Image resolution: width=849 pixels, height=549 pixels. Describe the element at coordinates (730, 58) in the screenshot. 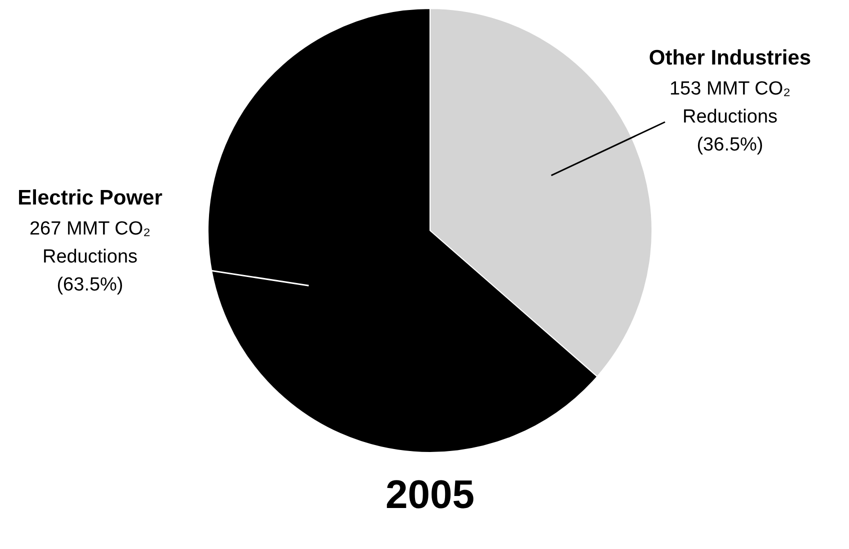

I see `slice-label: Other Industries` at that location.